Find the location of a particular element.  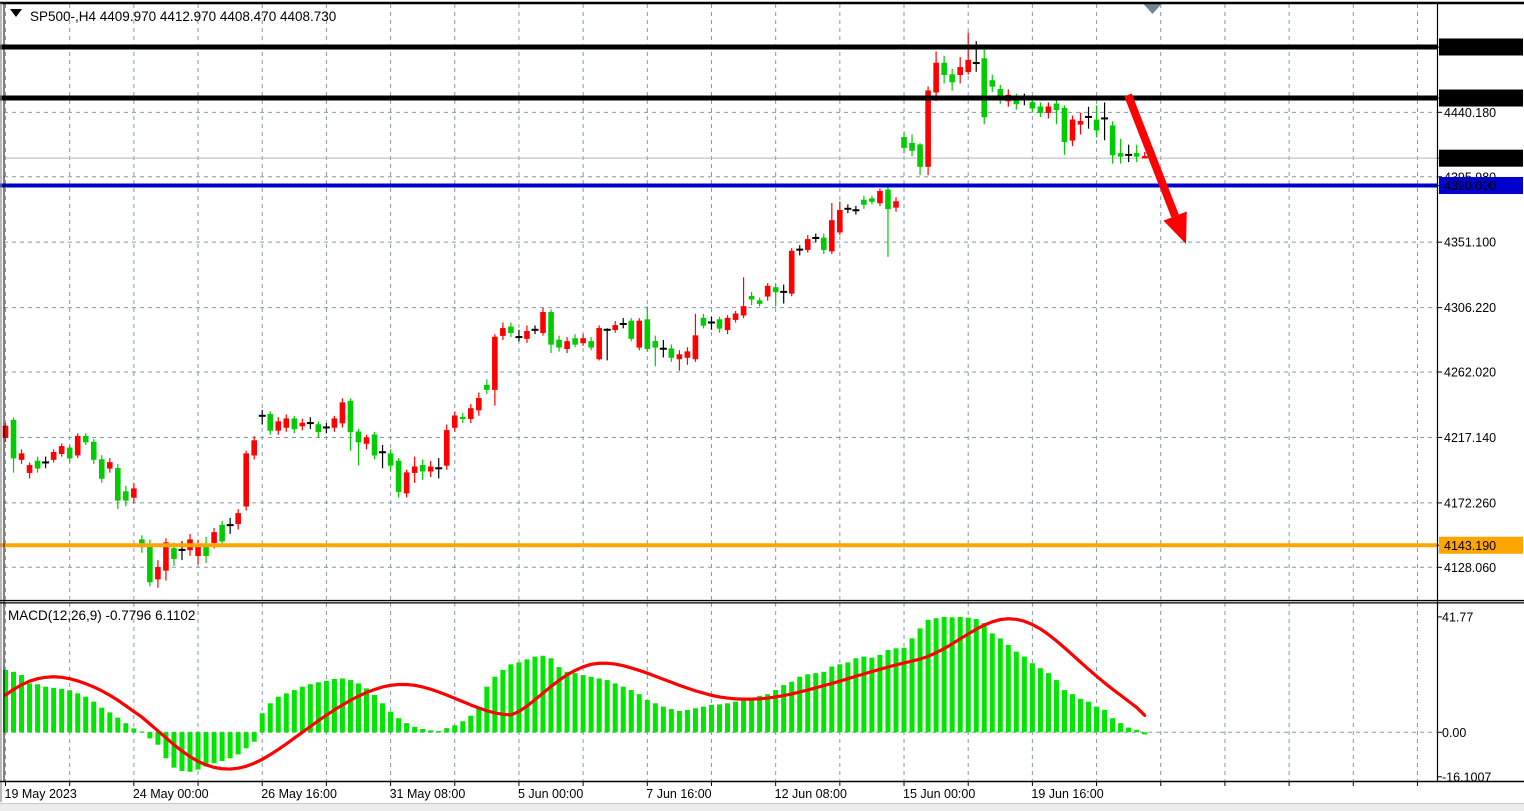

price-axis-label: 4262.020 is located at coordinates (1470, 373).